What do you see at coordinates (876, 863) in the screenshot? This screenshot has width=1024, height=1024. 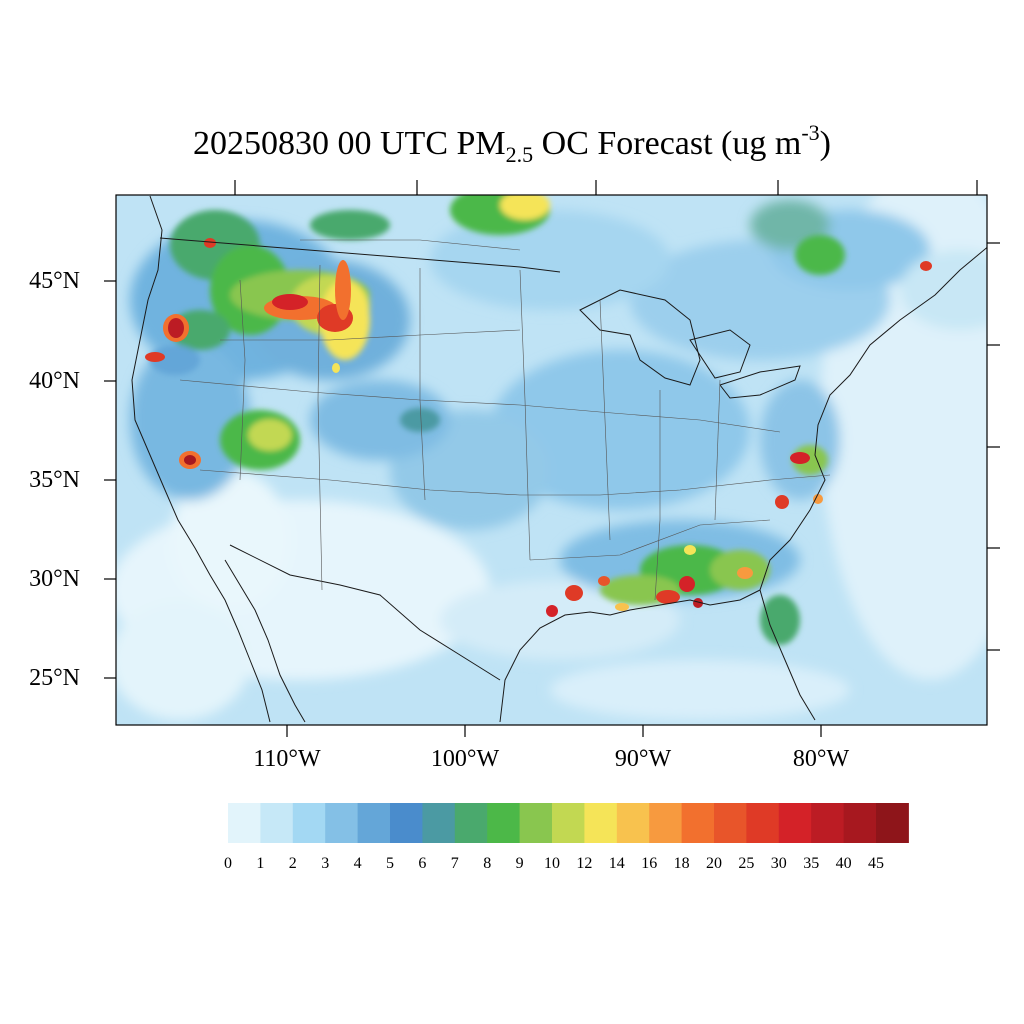 I see `colorbar-tick-label: 45` at bounding box center [876, 863].